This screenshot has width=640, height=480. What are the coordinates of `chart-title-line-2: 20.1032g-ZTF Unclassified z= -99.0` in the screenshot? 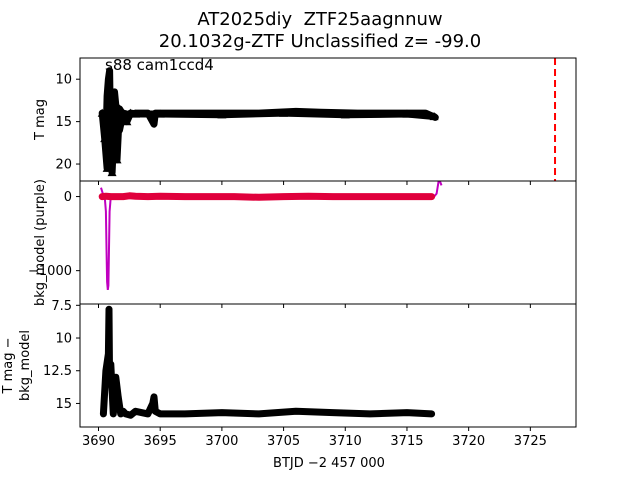 It's located at (320, 41).